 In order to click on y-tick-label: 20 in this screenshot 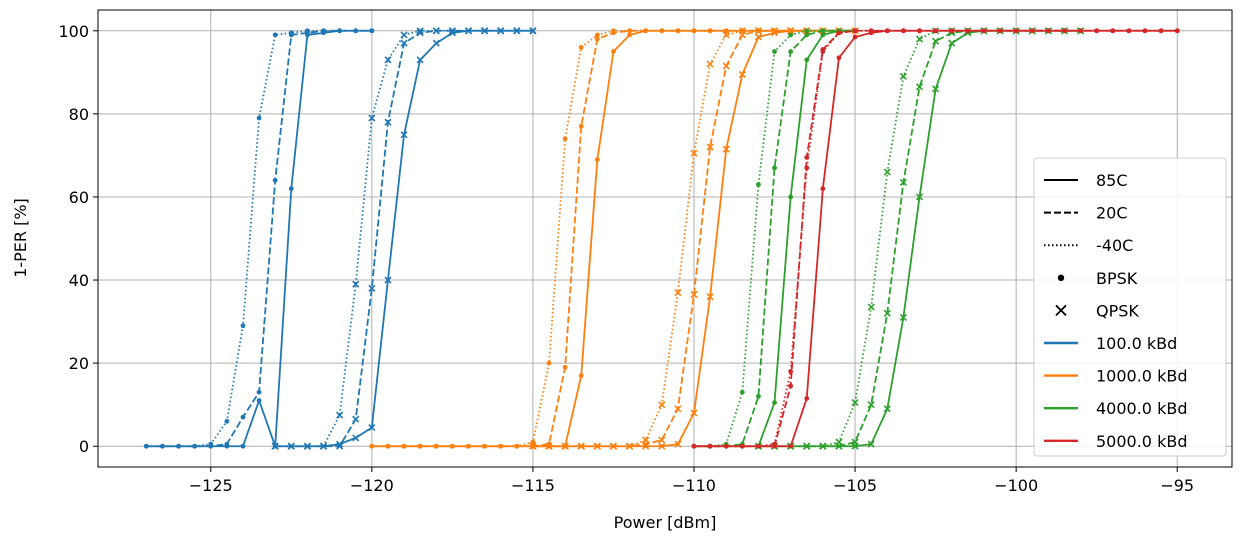, I will do `click(79, 363)`.